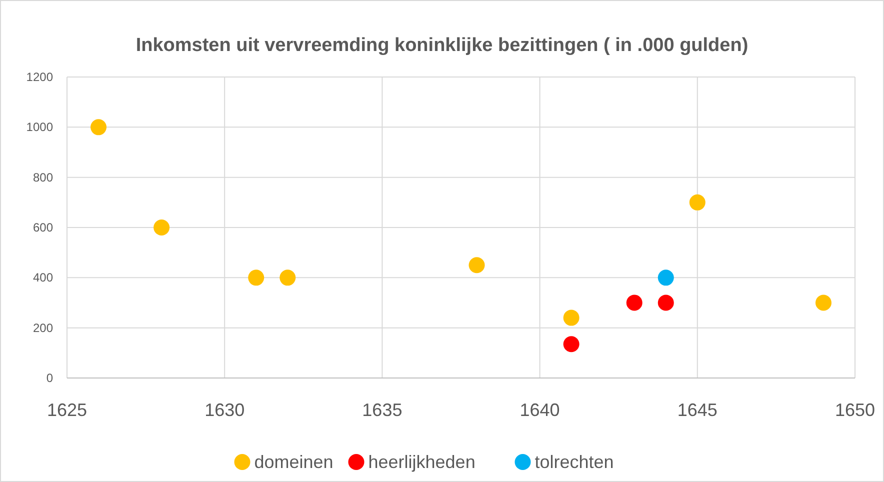  I want to click on chart-title: Inkomsten uit vervreemding koninklijke bezittingen ( in .000 gulden), so click(442, 45).